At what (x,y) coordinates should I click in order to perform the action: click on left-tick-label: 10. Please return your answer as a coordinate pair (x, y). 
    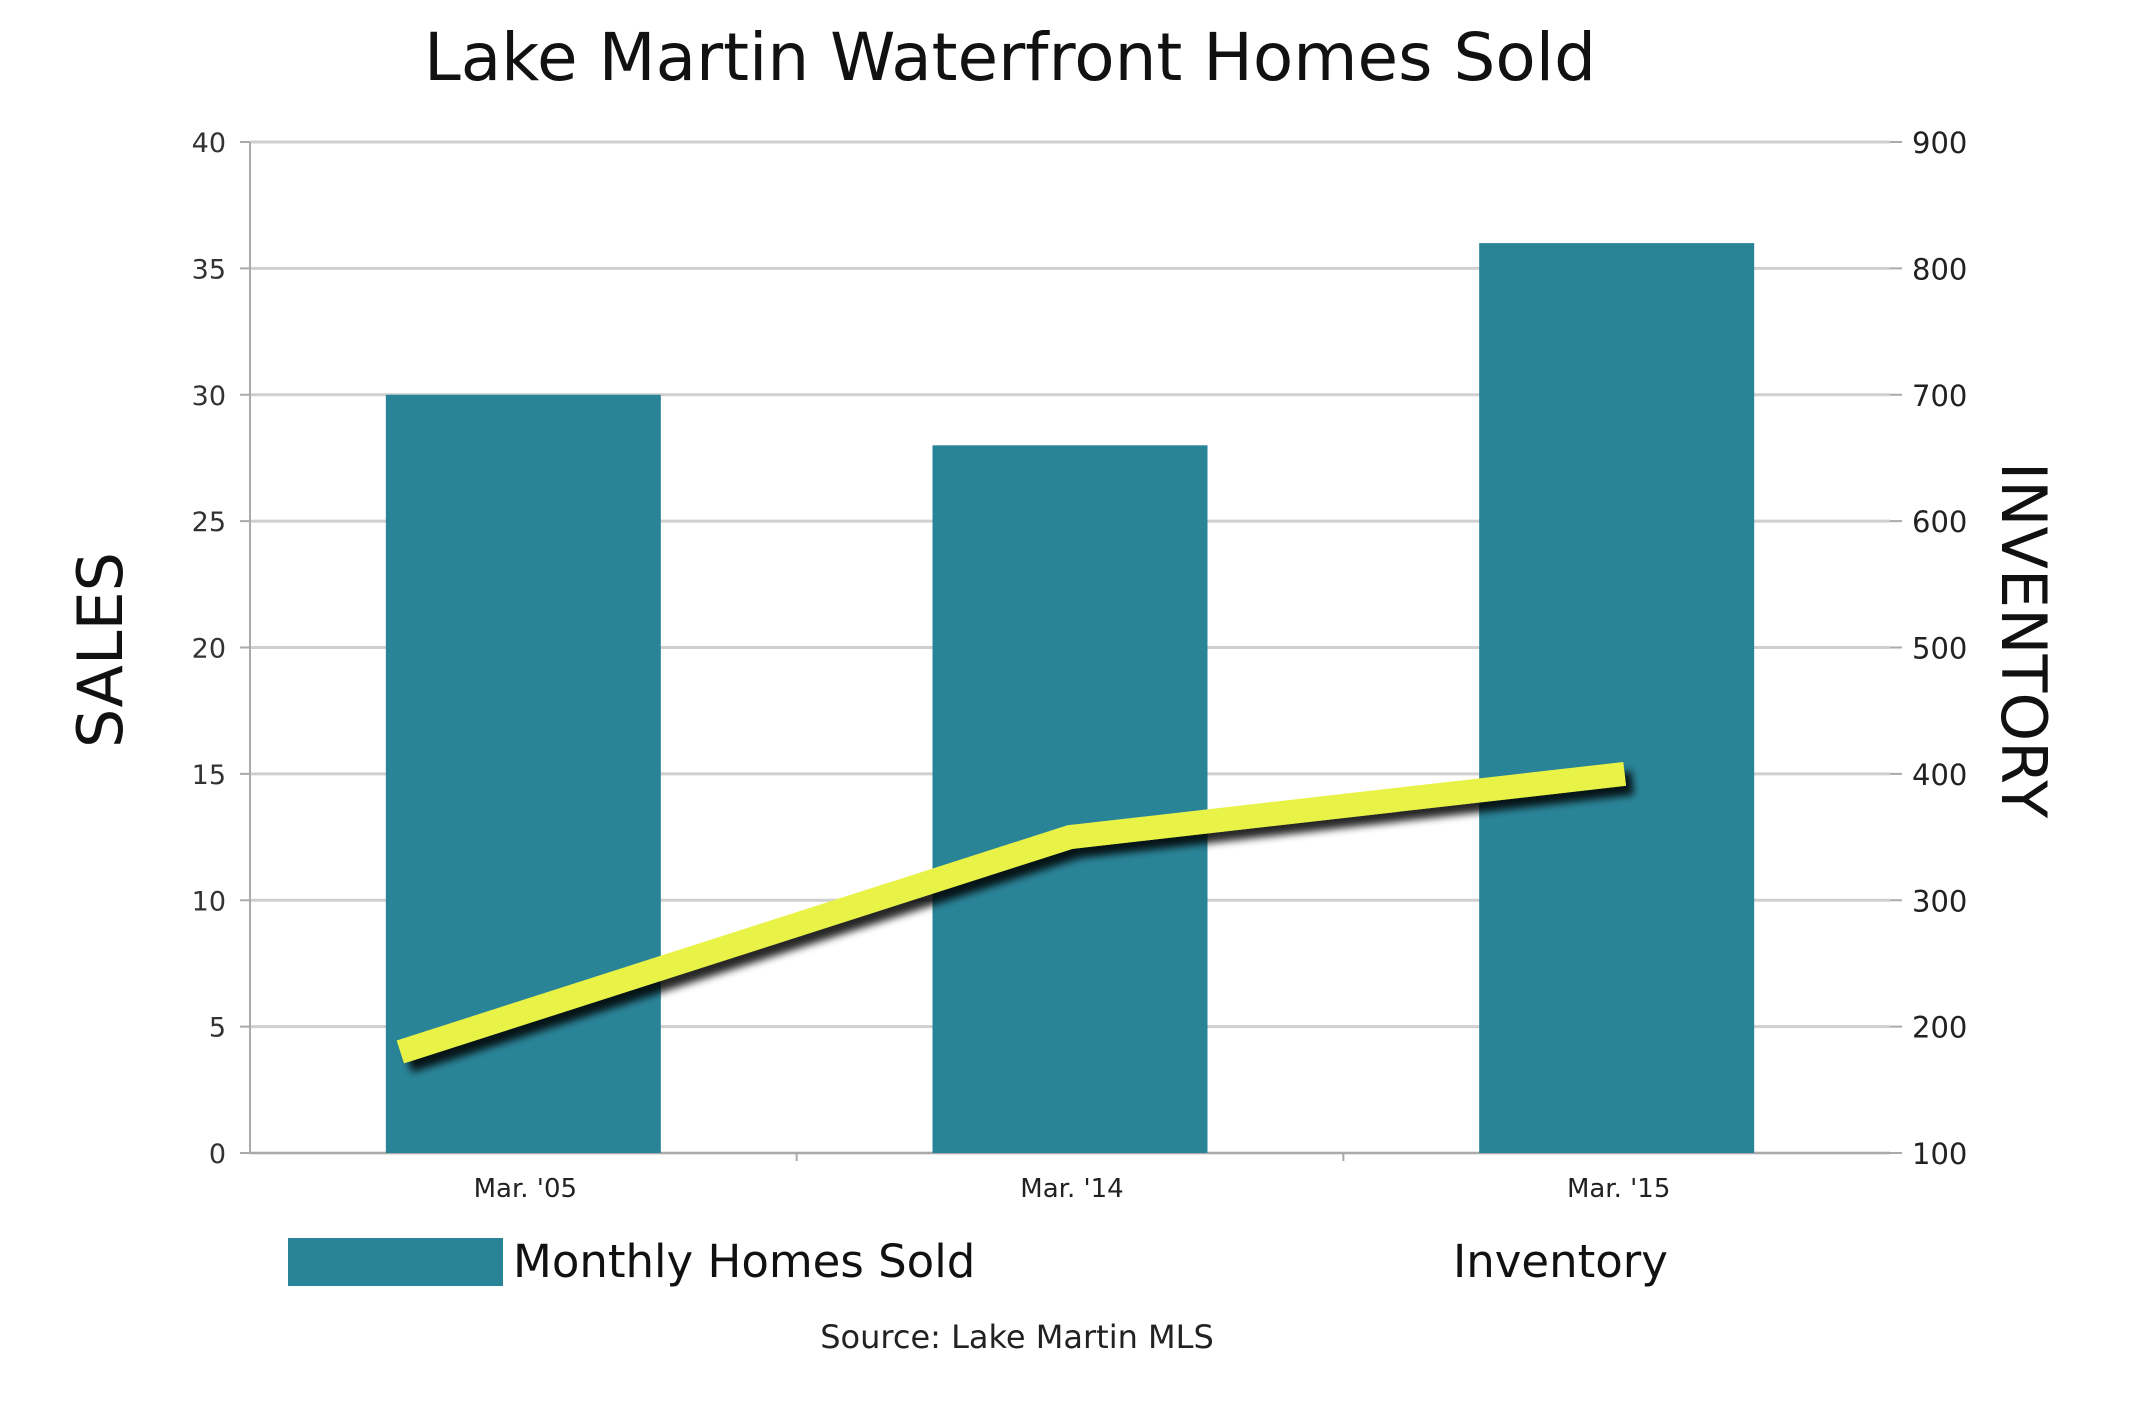
    Looking at the image, I should click on (209, 901).